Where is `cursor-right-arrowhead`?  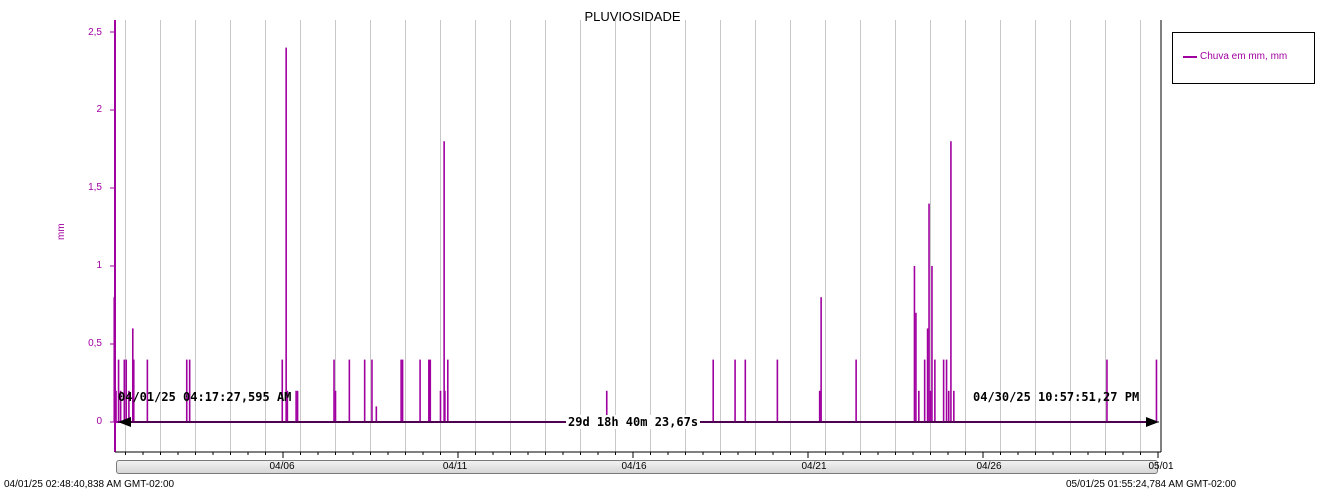 cursor-right-arrowhead is located at coordinates (1152, 422).